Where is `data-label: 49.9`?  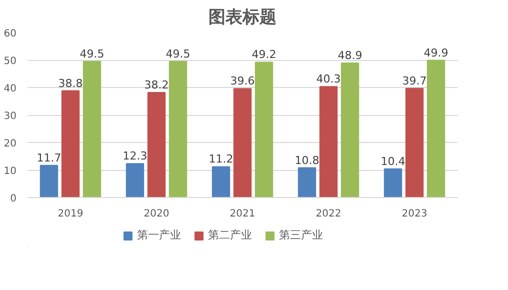
data-label: 49.9 is located at coordinates (436, 53).